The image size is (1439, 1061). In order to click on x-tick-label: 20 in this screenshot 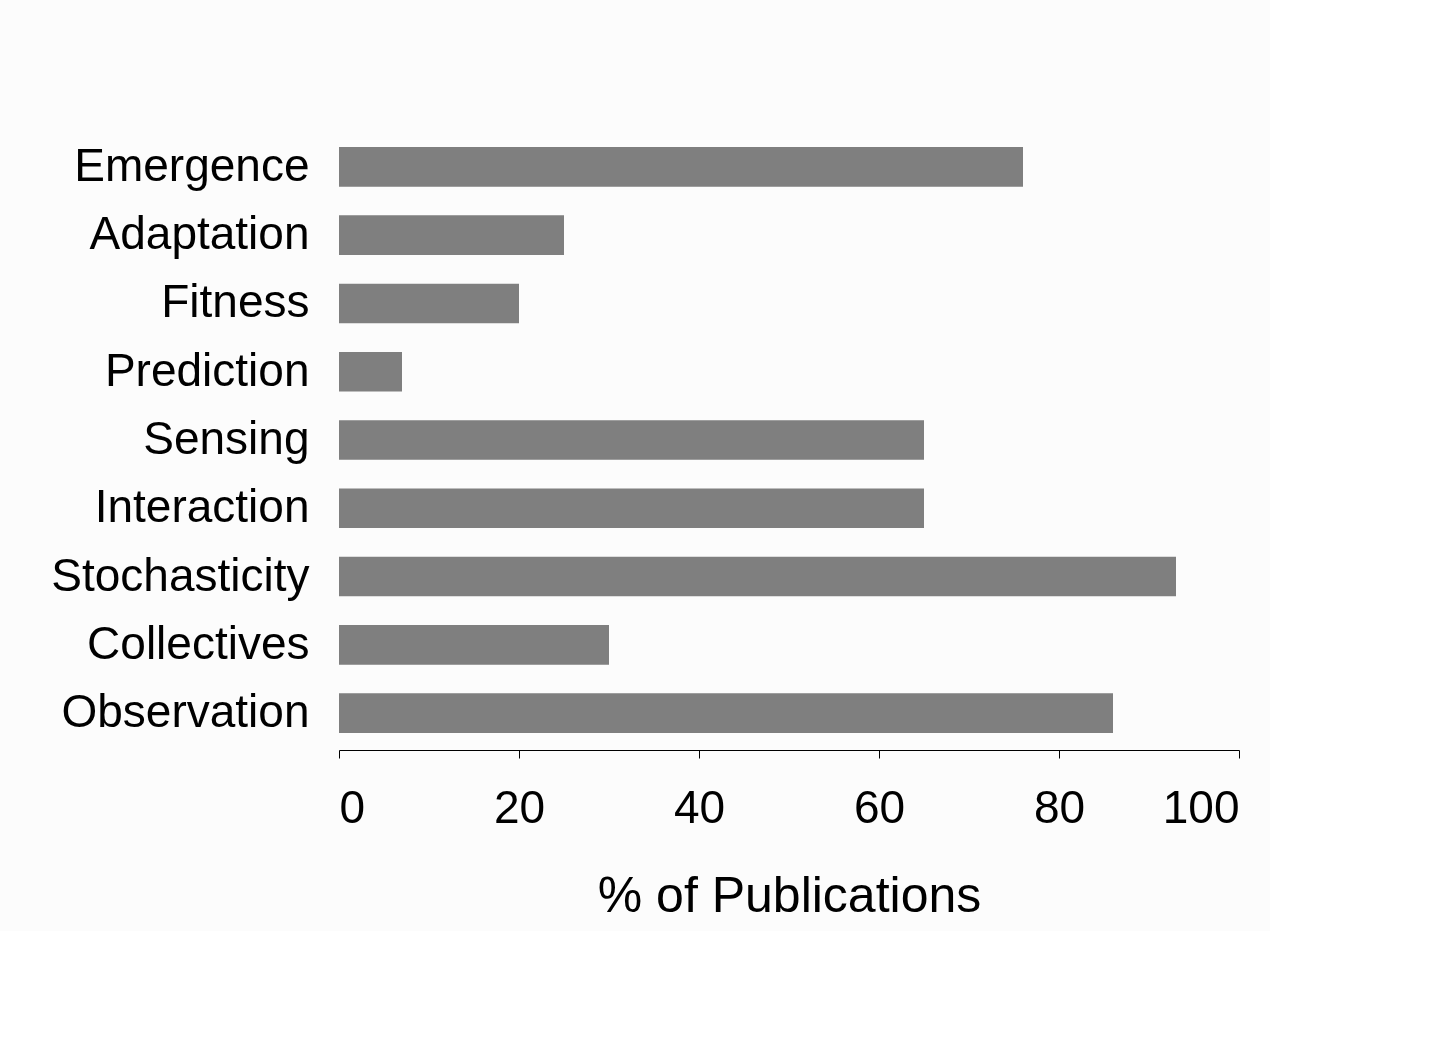, I will do `click(519, 806)`.